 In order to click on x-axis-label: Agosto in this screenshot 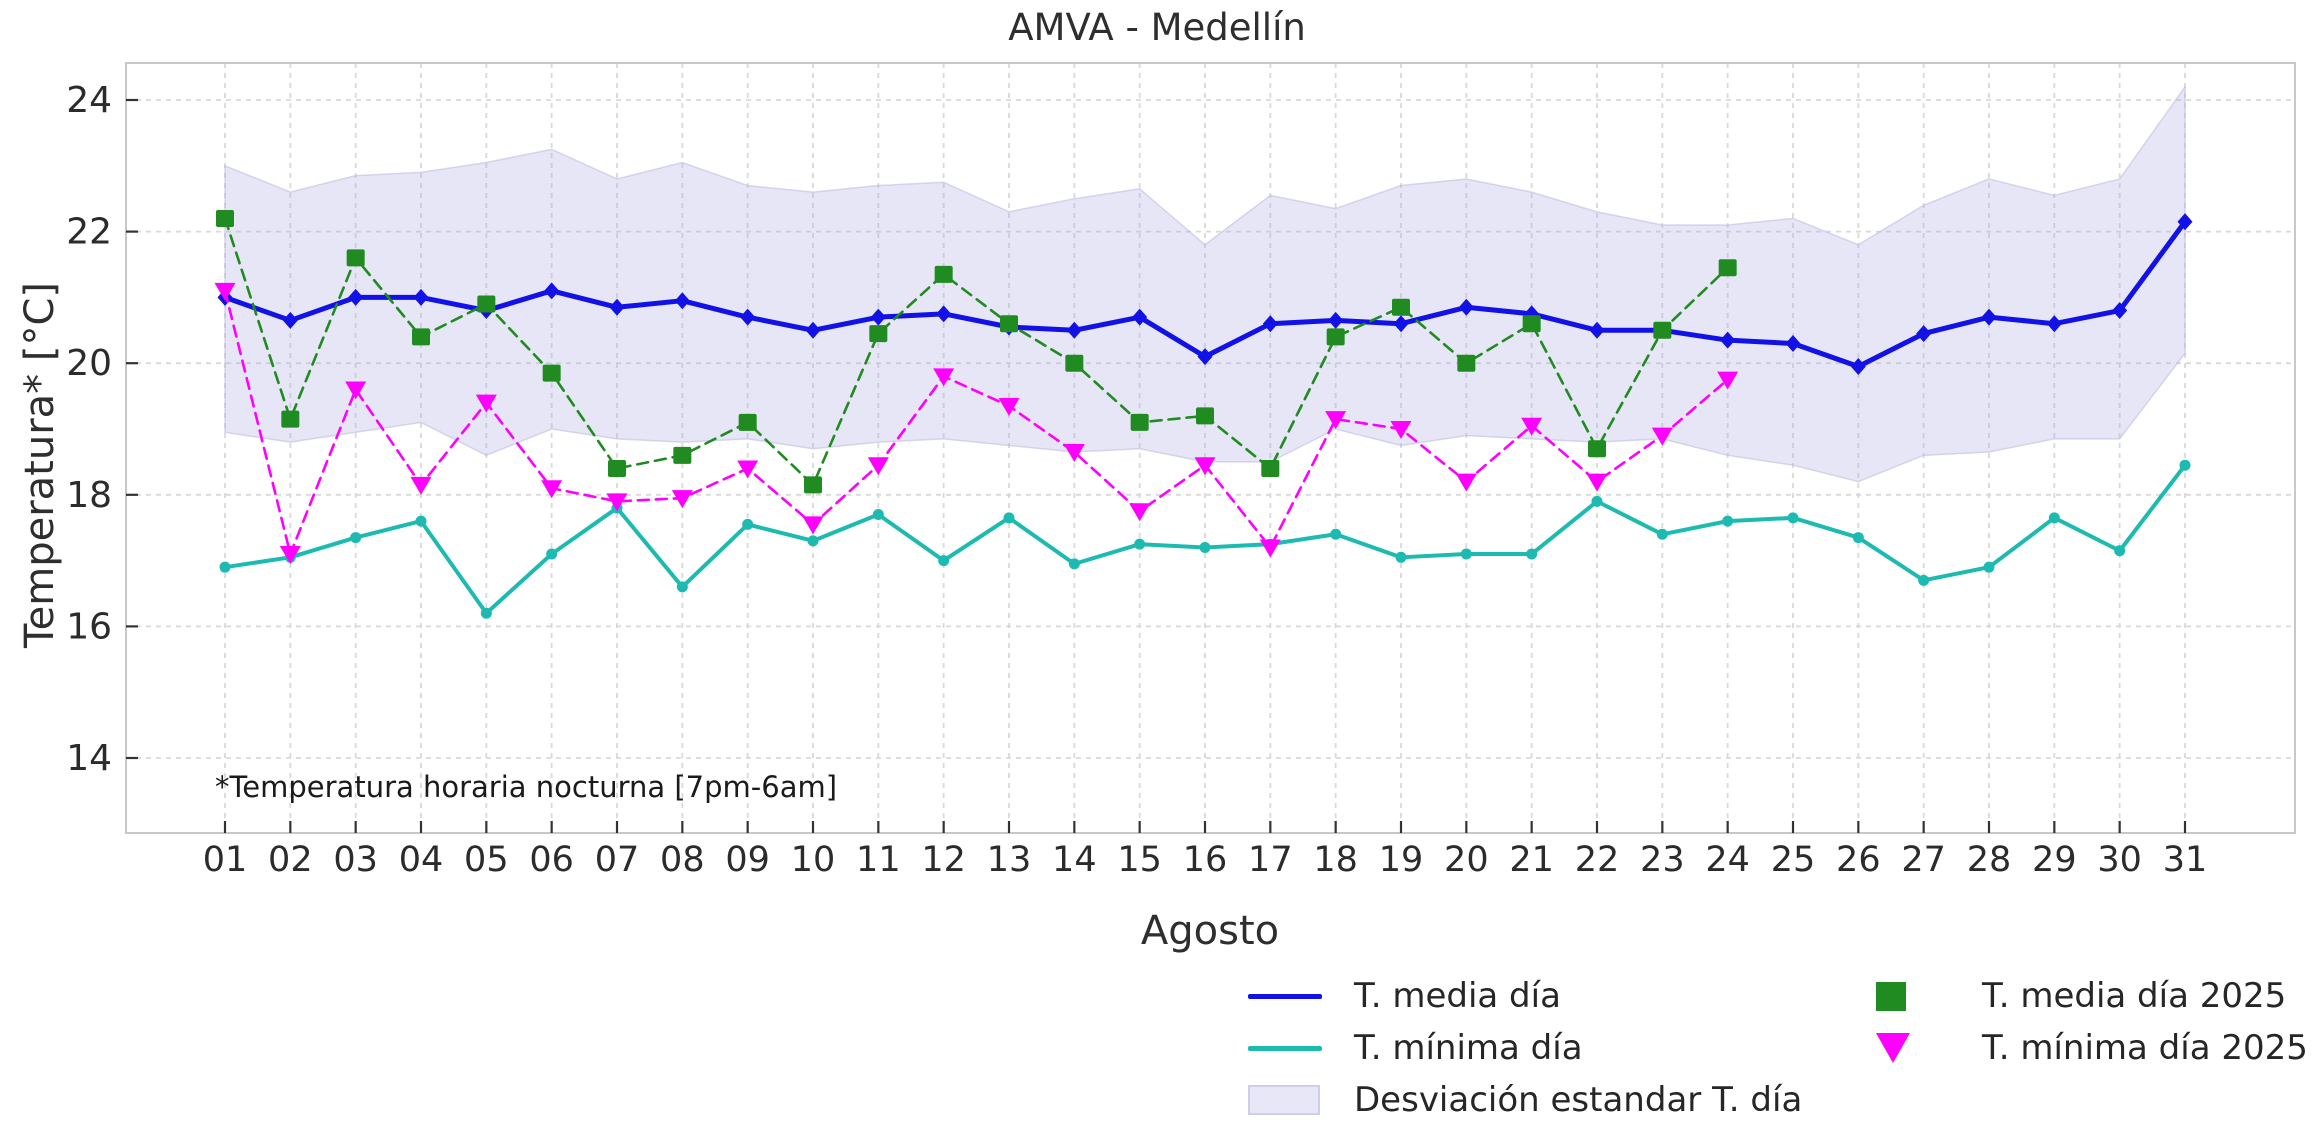, I will do `click(1210, 931)`.